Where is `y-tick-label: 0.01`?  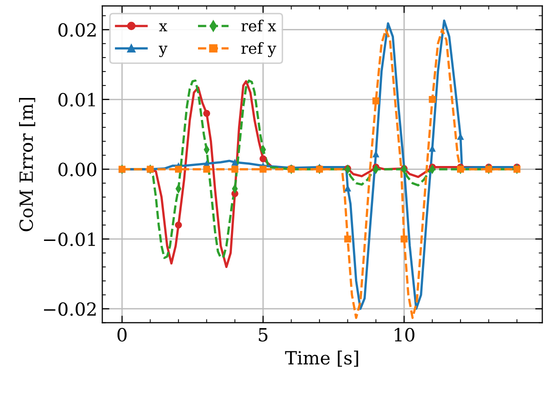 y-tick-label: 0.01 is located at coordinates (76, 99).